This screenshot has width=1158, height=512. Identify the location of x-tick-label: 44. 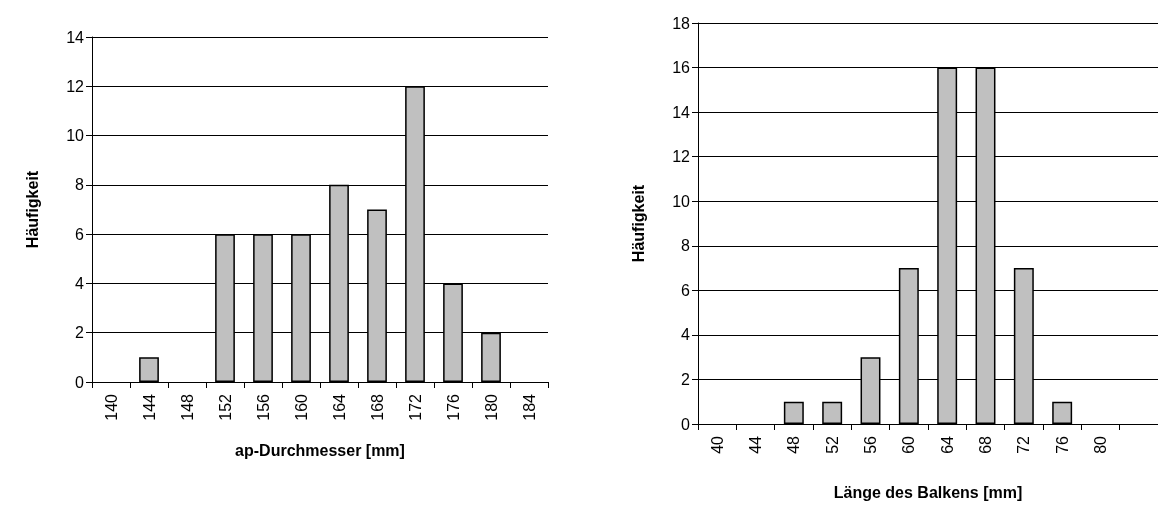
(755, 444).